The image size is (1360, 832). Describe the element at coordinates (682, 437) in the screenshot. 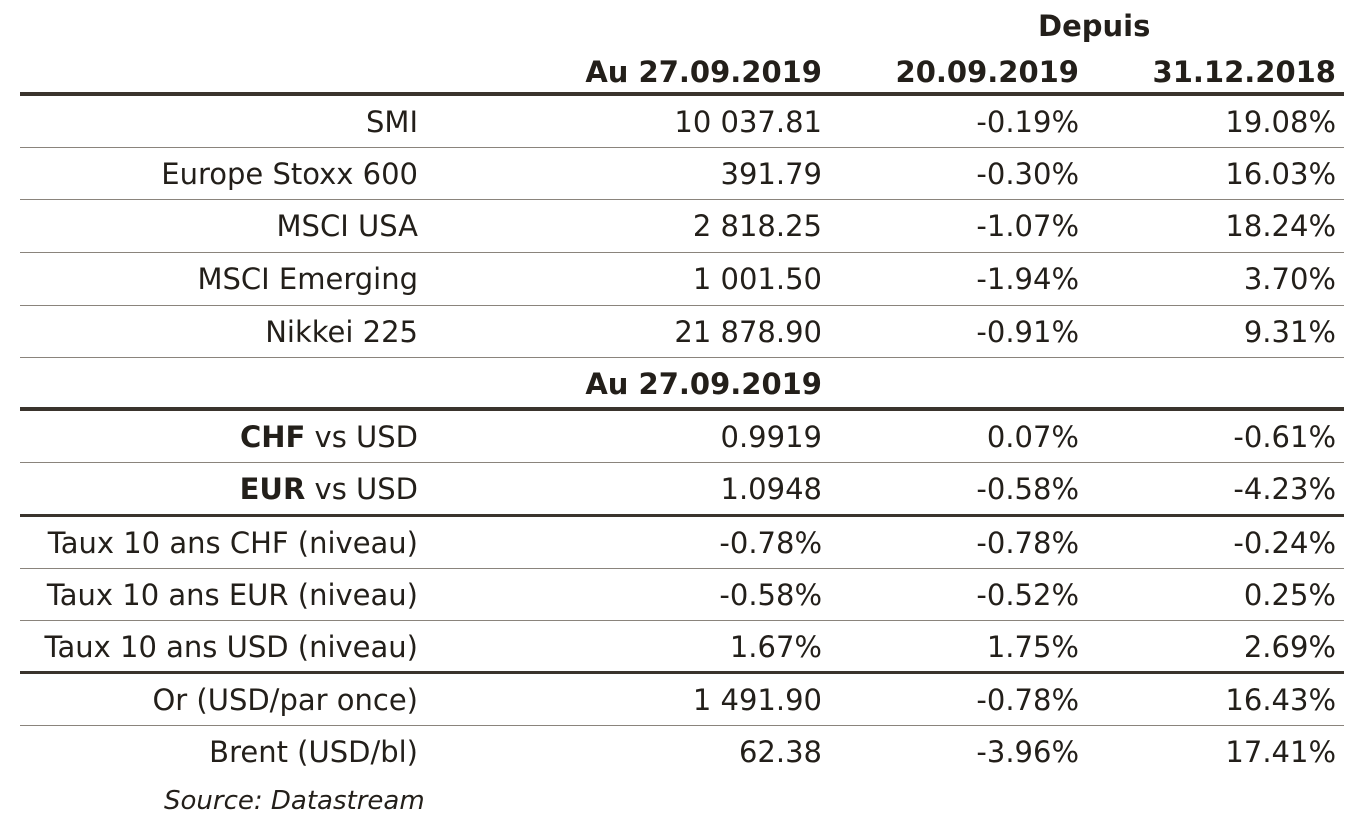

I see `table-row-chf-usd: CHF vs USD 0.9919 0.07% -0.61%` at that location.